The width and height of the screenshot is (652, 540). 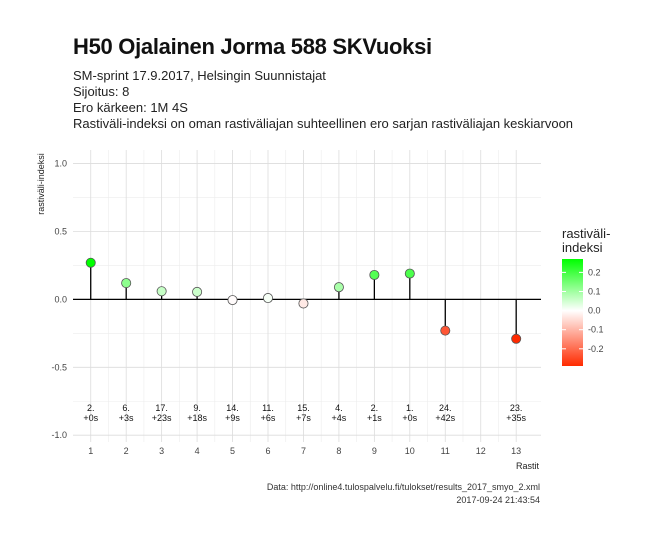 I want to click on legend-tick-label: -0.2, so click(x=596, y=349).